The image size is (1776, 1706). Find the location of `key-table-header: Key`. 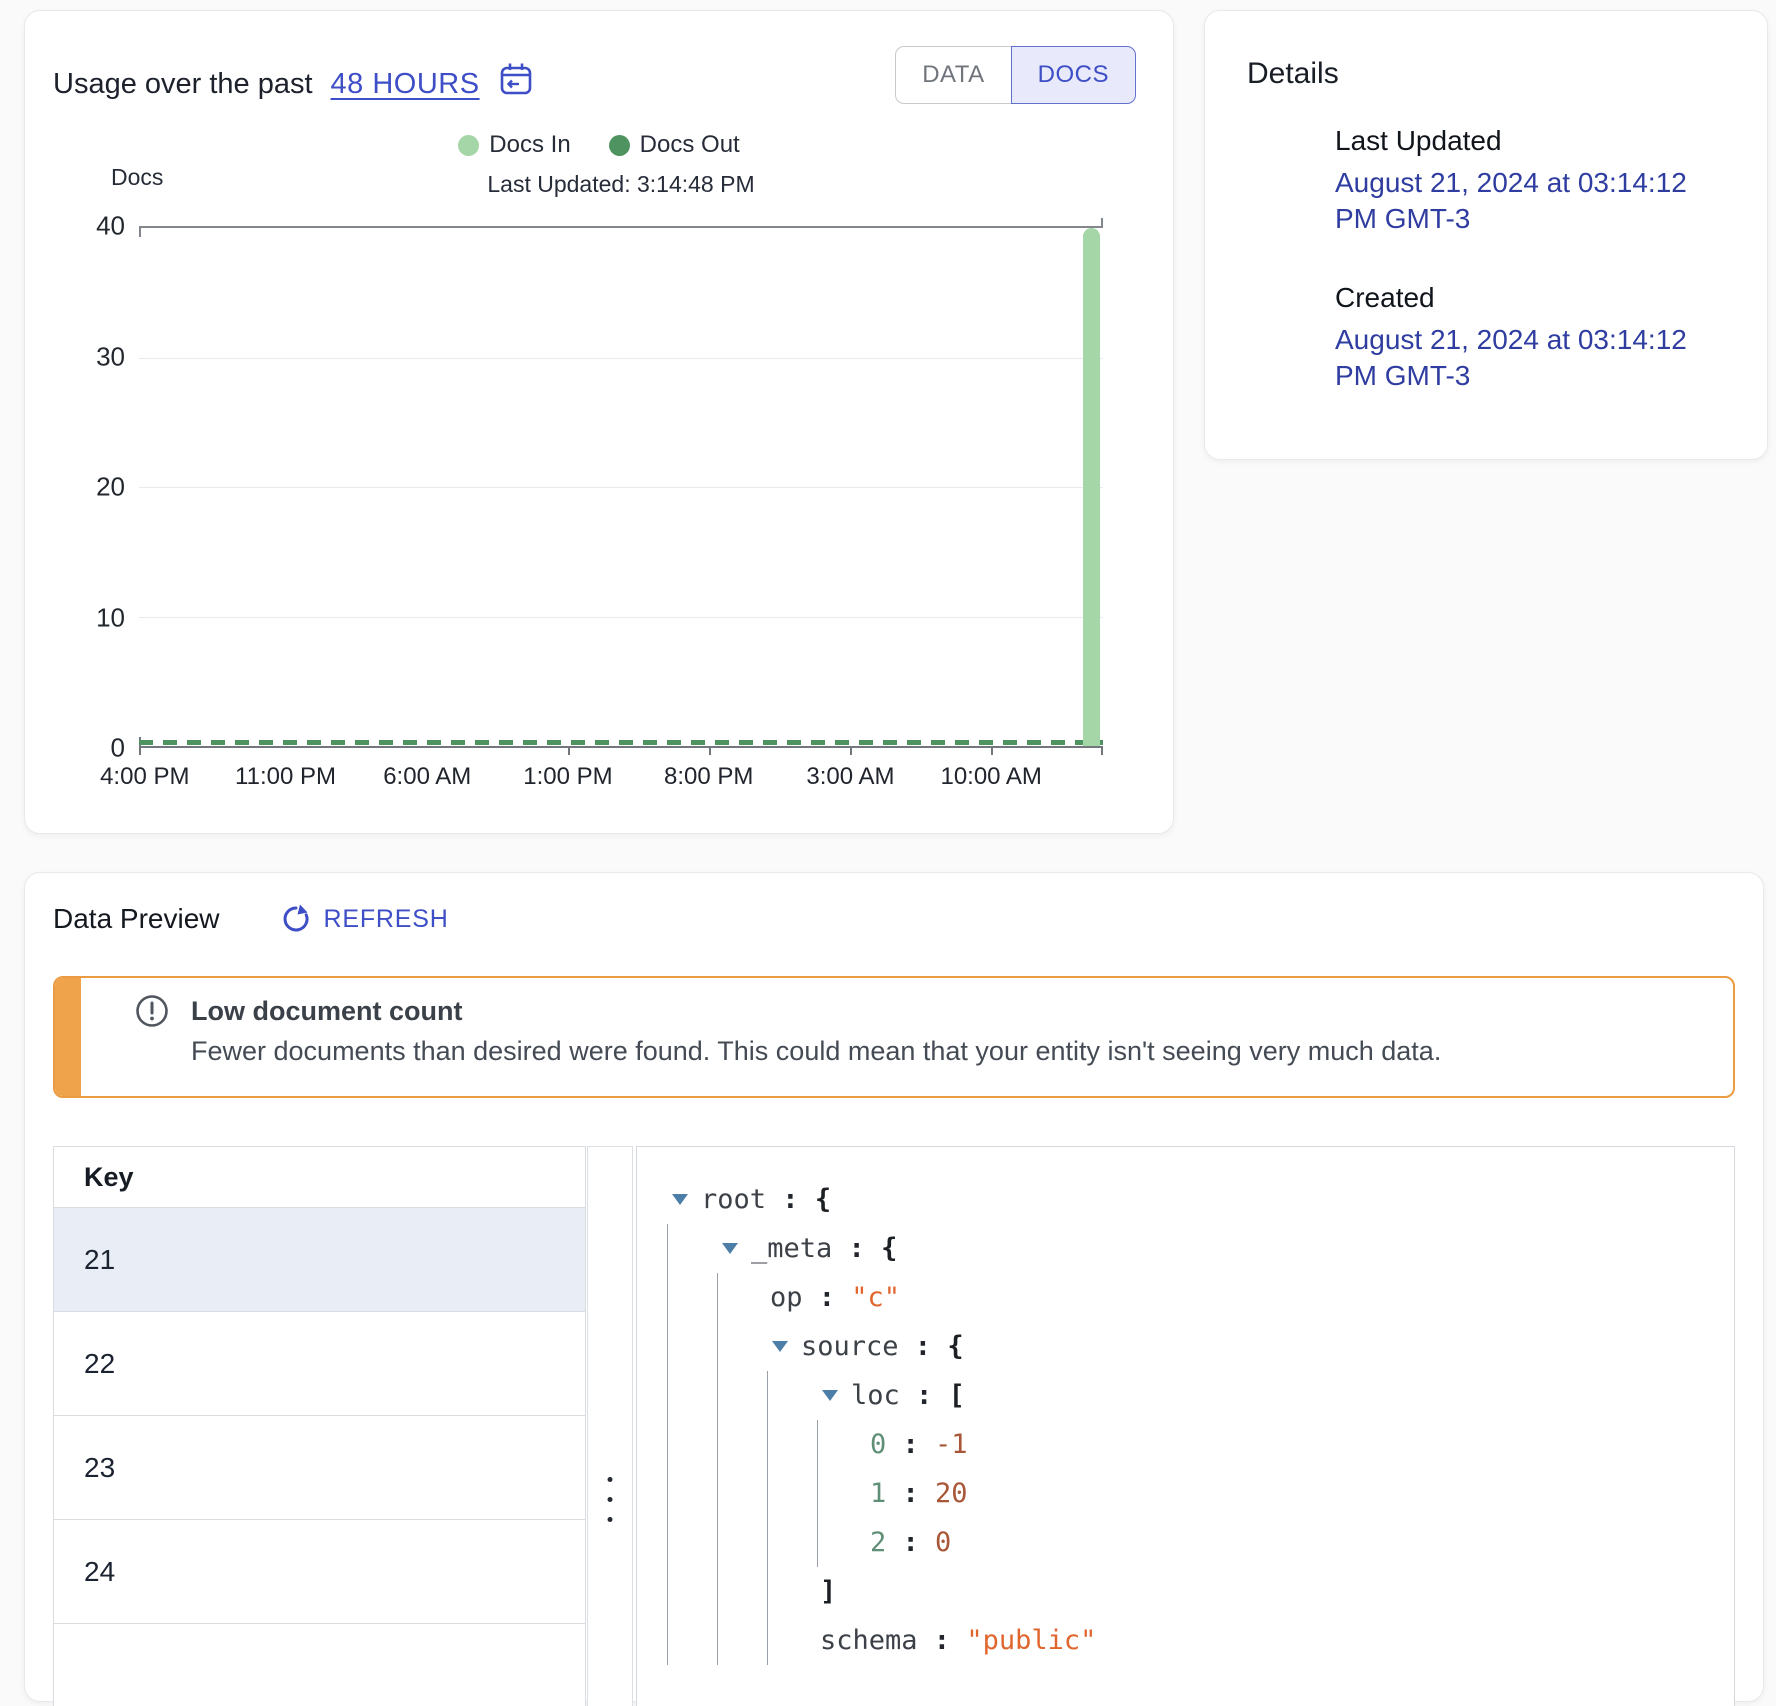

key-table-header: Key is located at coordinates (319, 1178).